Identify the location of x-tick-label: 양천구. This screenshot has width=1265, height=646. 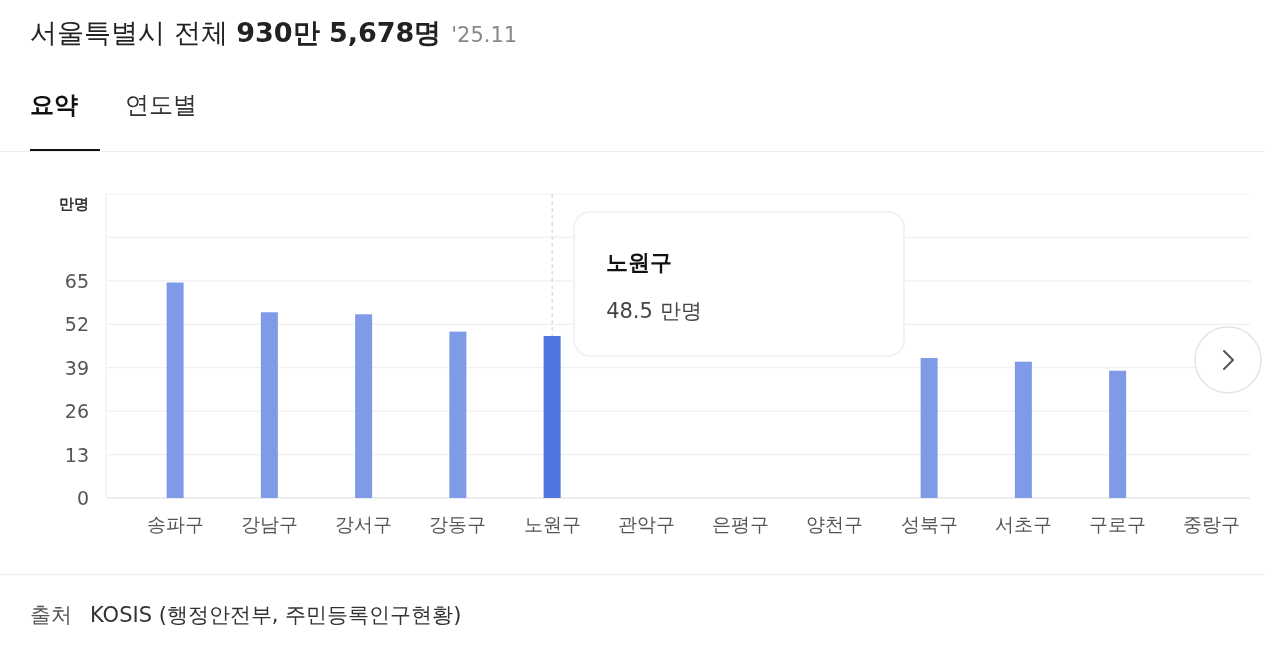
(835, 524).